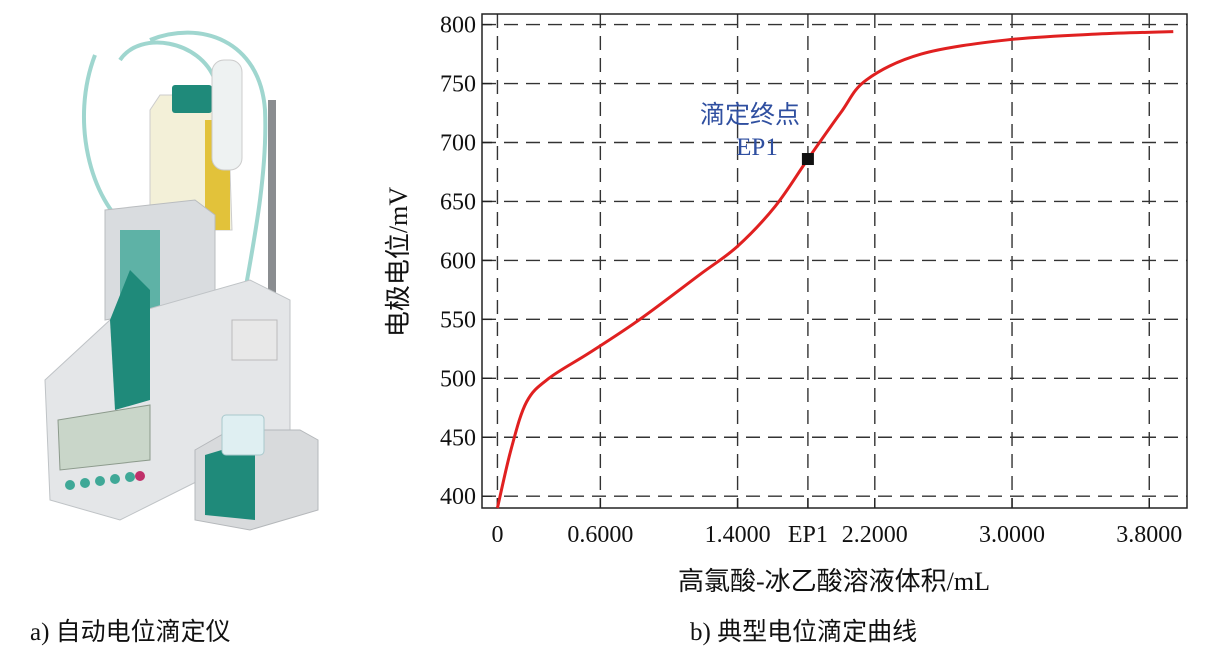 The height and width of the screenshot is (657, 1206). What do you see at coordinates (458, 261) in the screenshot?
I see `y-tick-label: 600` at bounding box center [458, 261].